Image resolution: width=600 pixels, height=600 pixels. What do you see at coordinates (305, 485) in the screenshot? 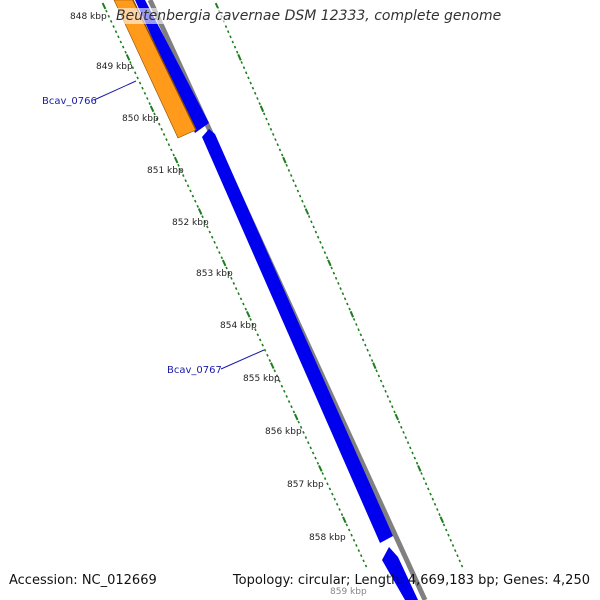
I see `ruler-label: 857 kbp` at bounding box center [305, 485].